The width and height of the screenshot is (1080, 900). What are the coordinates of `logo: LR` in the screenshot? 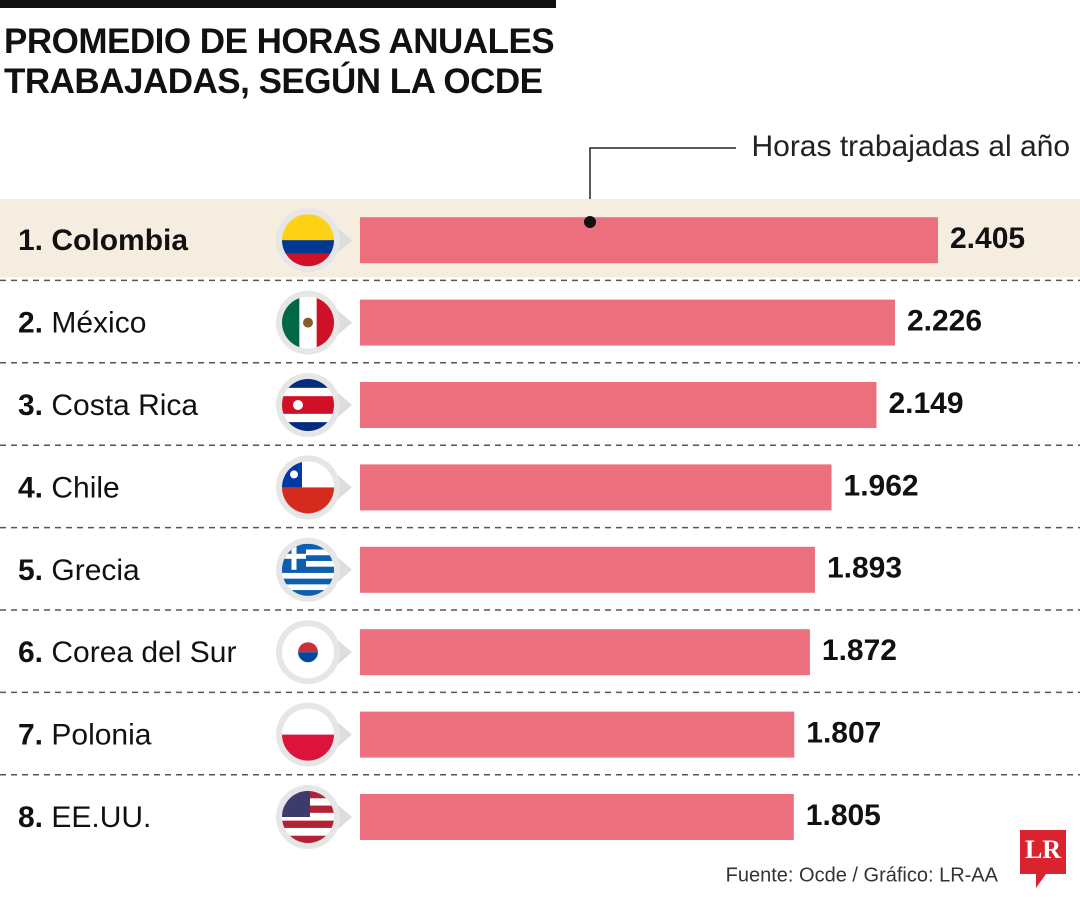 It's located at (1043, 849).